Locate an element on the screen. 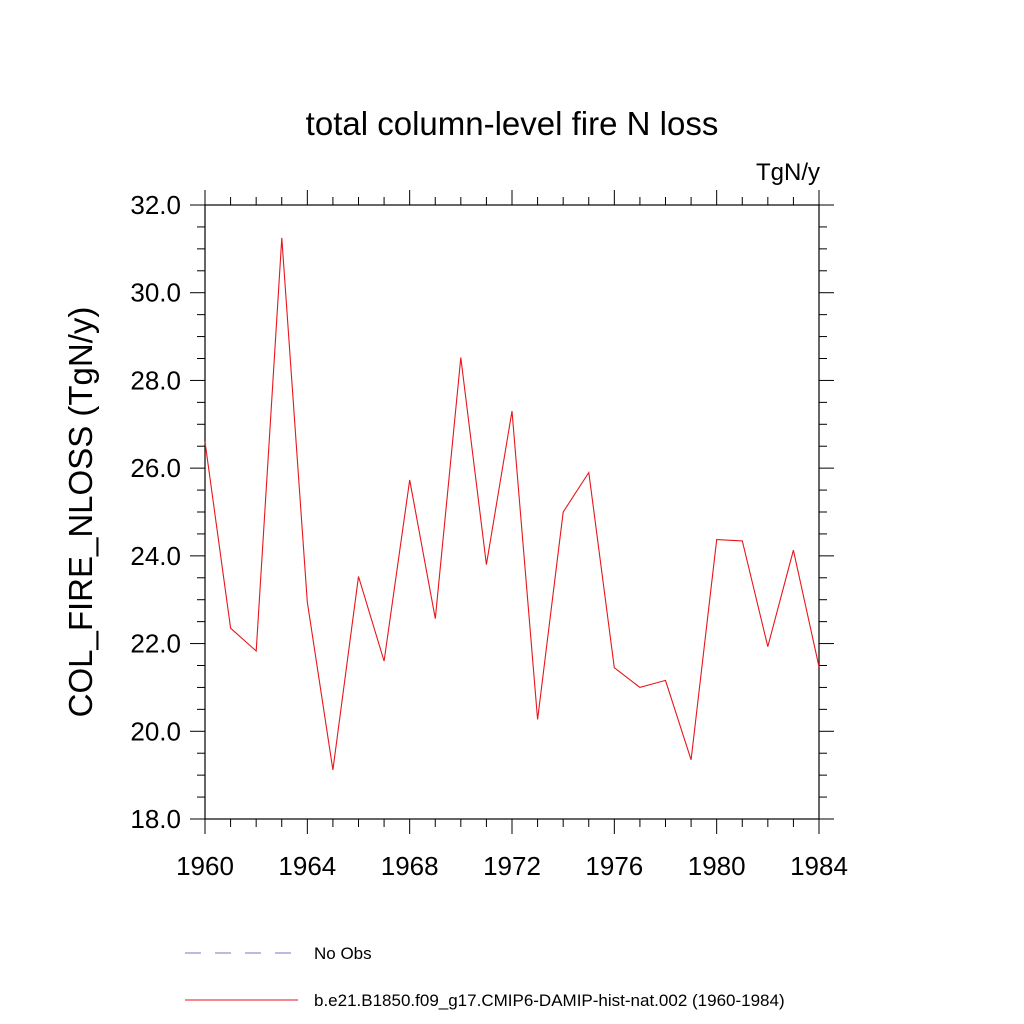 The height and width of the screenshot is (1024, 1024). y-tick-label: 30.0 is located at coordinates (155, 293).